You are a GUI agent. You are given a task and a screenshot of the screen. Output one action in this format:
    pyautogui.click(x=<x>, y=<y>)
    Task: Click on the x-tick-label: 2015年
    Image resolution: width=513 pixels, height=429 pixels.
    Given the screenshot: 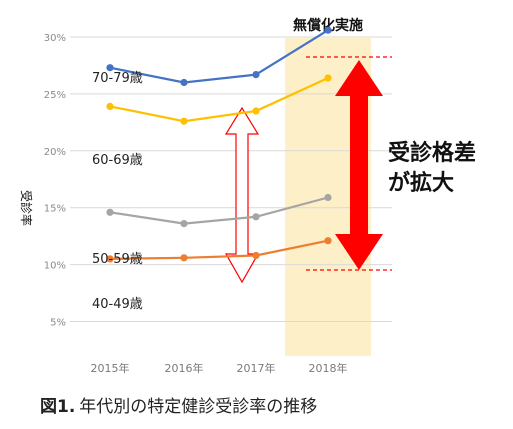 What is the action you would take?
    pyautogui.click(x=110, y=368)
    